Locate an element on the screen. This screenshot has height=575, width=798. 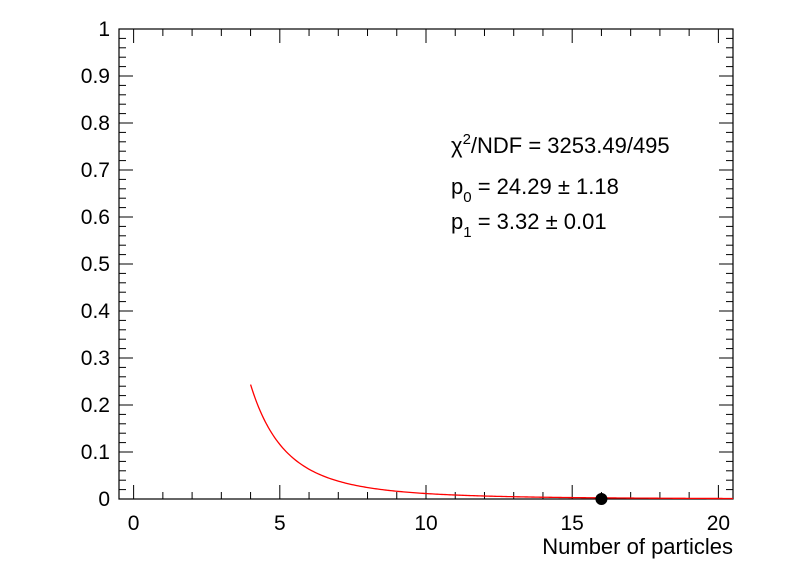
stats-p1: p1 = 3.32 ± 0.01 is located at coordinates (529, 225).